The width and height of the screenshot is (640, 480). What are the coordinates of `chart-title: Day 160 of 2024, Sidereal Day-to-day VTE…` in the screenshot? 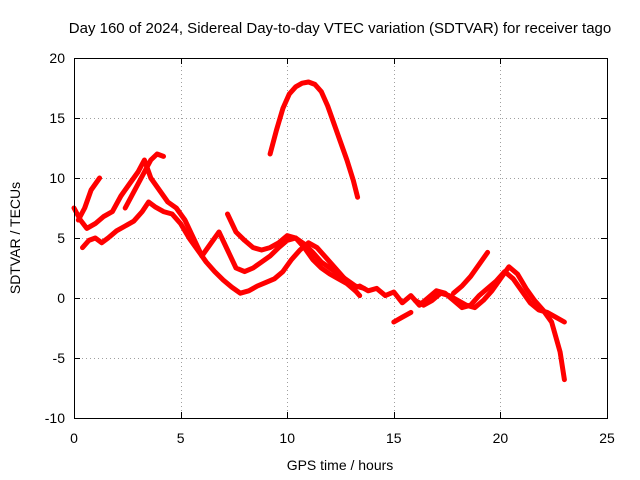 It's located at (340, 28).